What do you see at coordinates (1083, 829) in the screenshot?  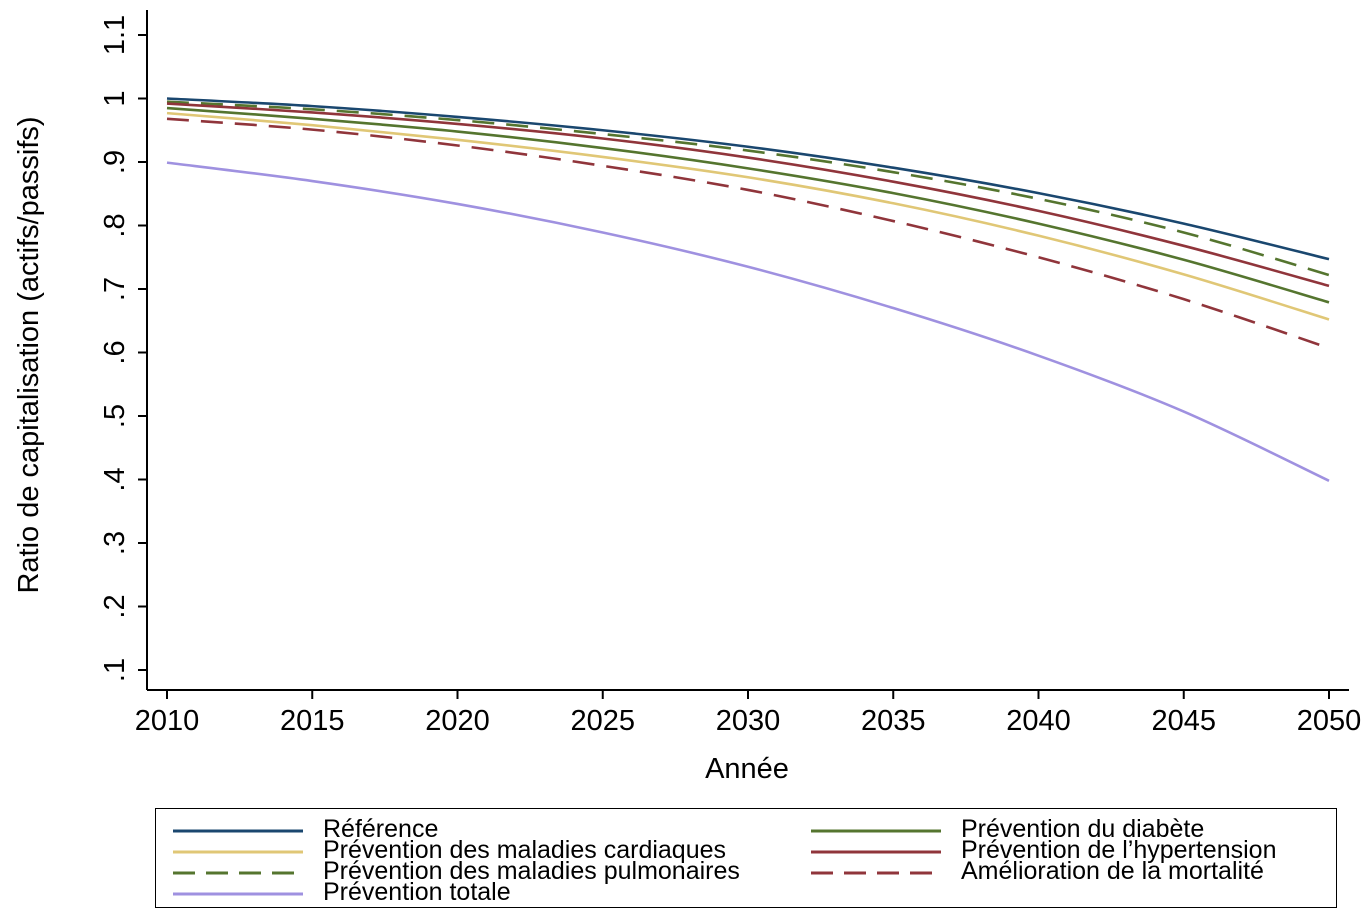 I see `legend-label: Prévention du diabète` at bounding box center [1083, 829].